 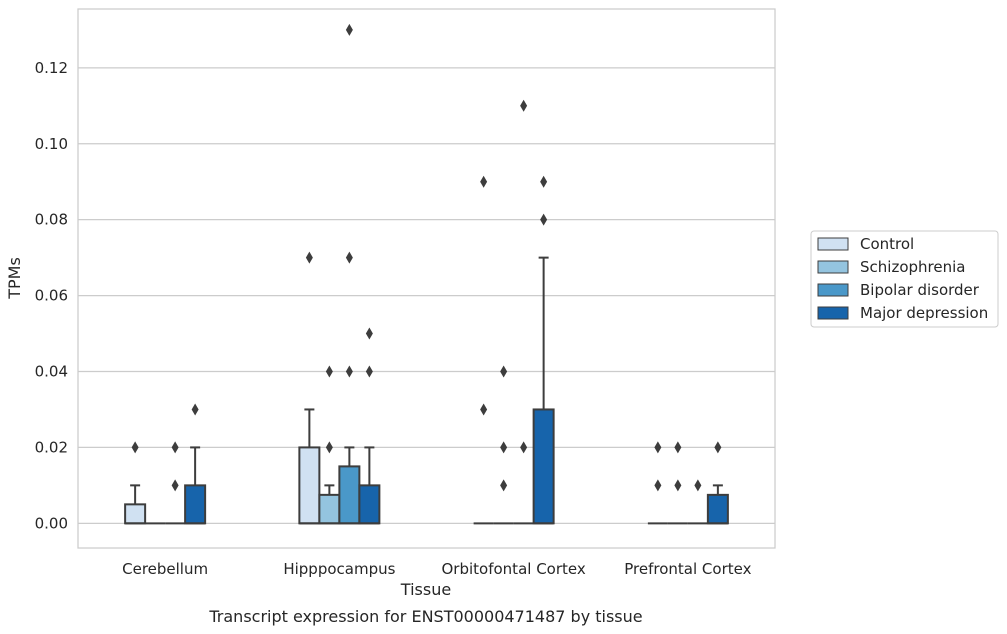 What do you see at coordinates (51, 523) in the screenshot?
I see `y-tick-label: 0.00` at bounding box center [51, 523].